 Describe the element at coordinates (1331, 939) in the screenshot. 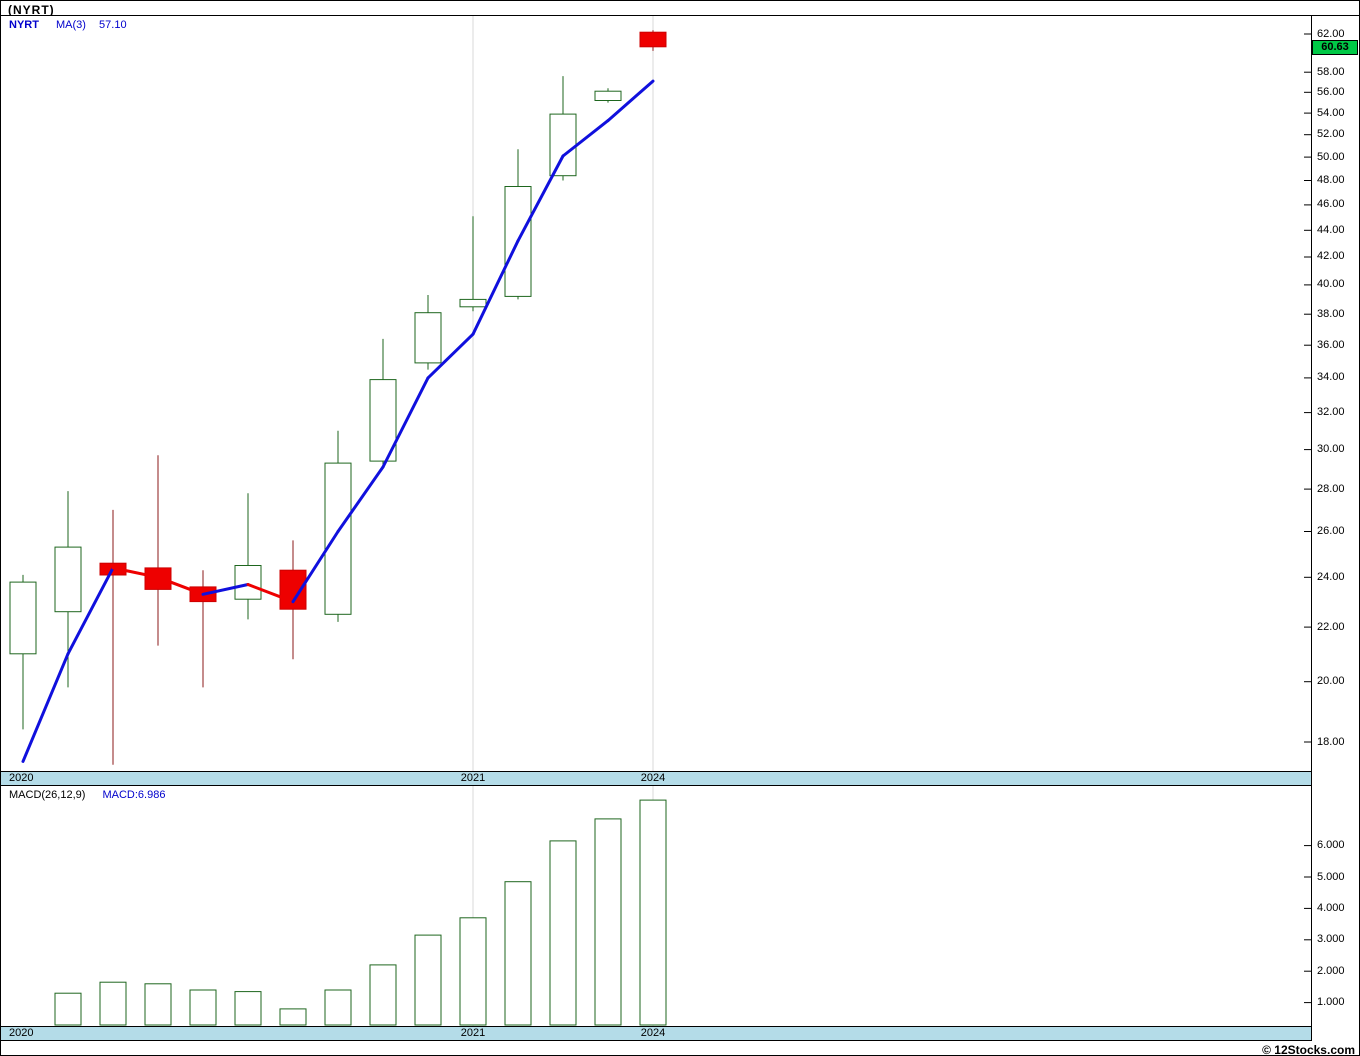

I see `macd-tick-label: 3.000` at that location.